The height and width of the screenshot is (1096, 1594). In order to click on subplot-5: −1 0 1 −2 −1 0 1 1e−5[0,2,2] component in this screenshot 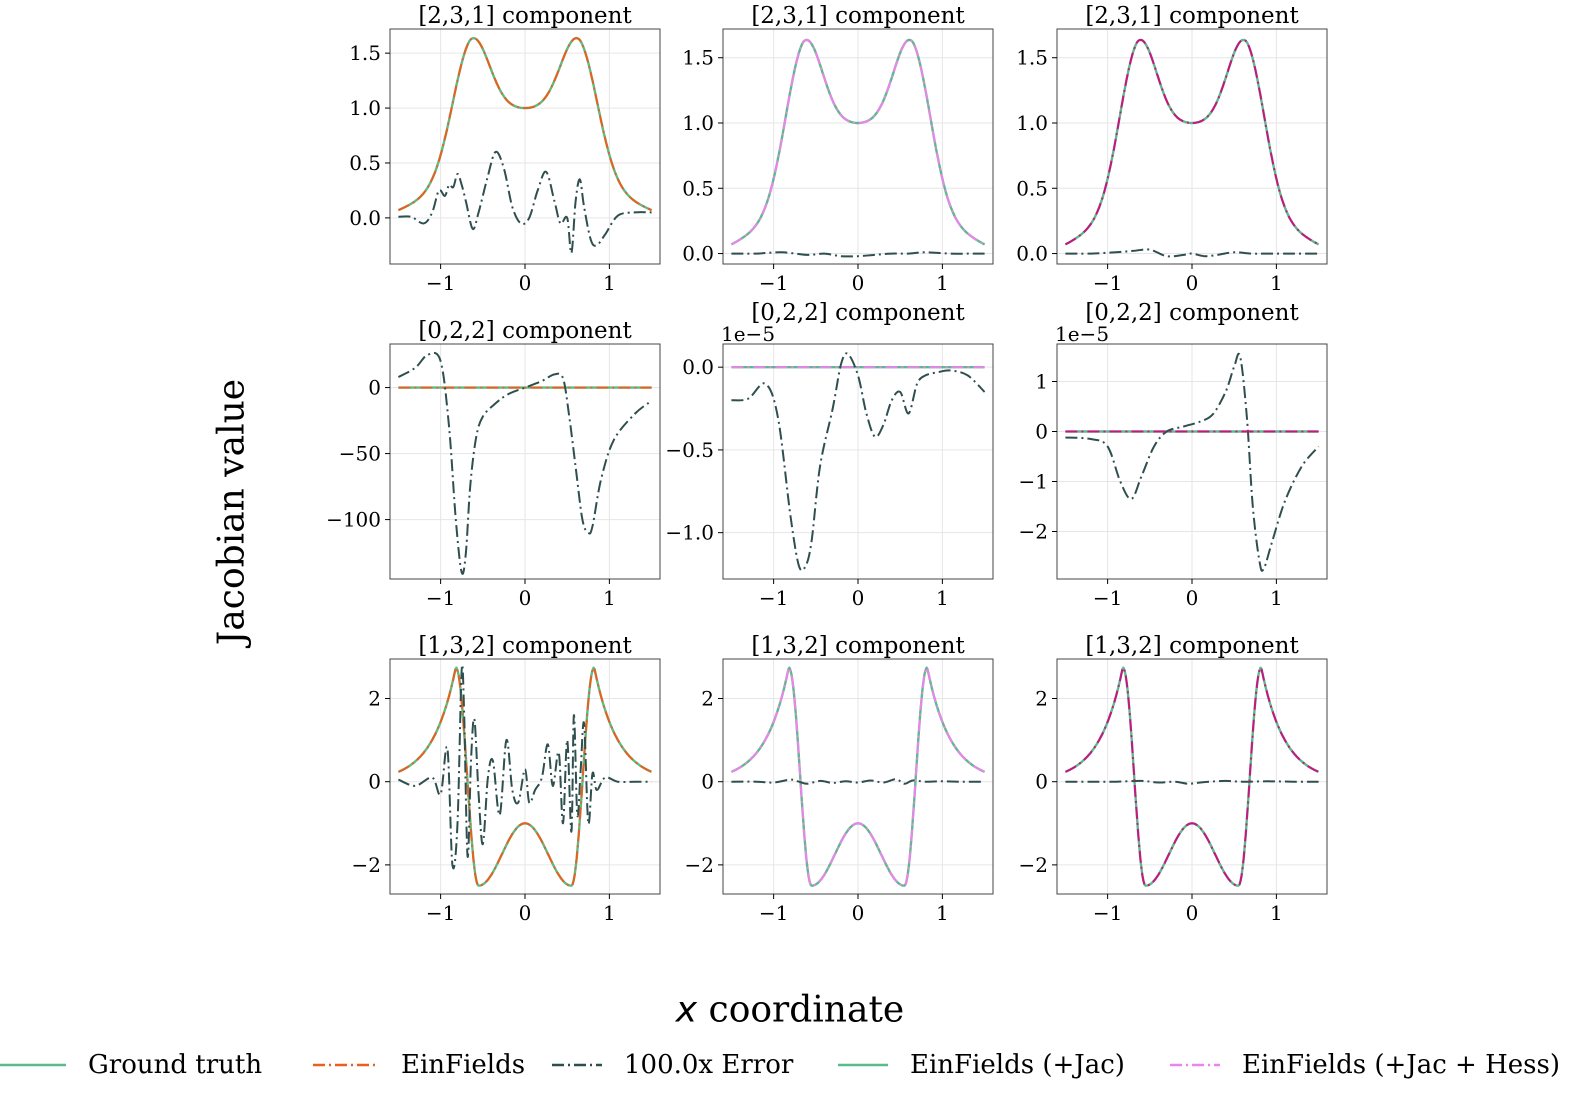, I will do `click(1173, 455)`.